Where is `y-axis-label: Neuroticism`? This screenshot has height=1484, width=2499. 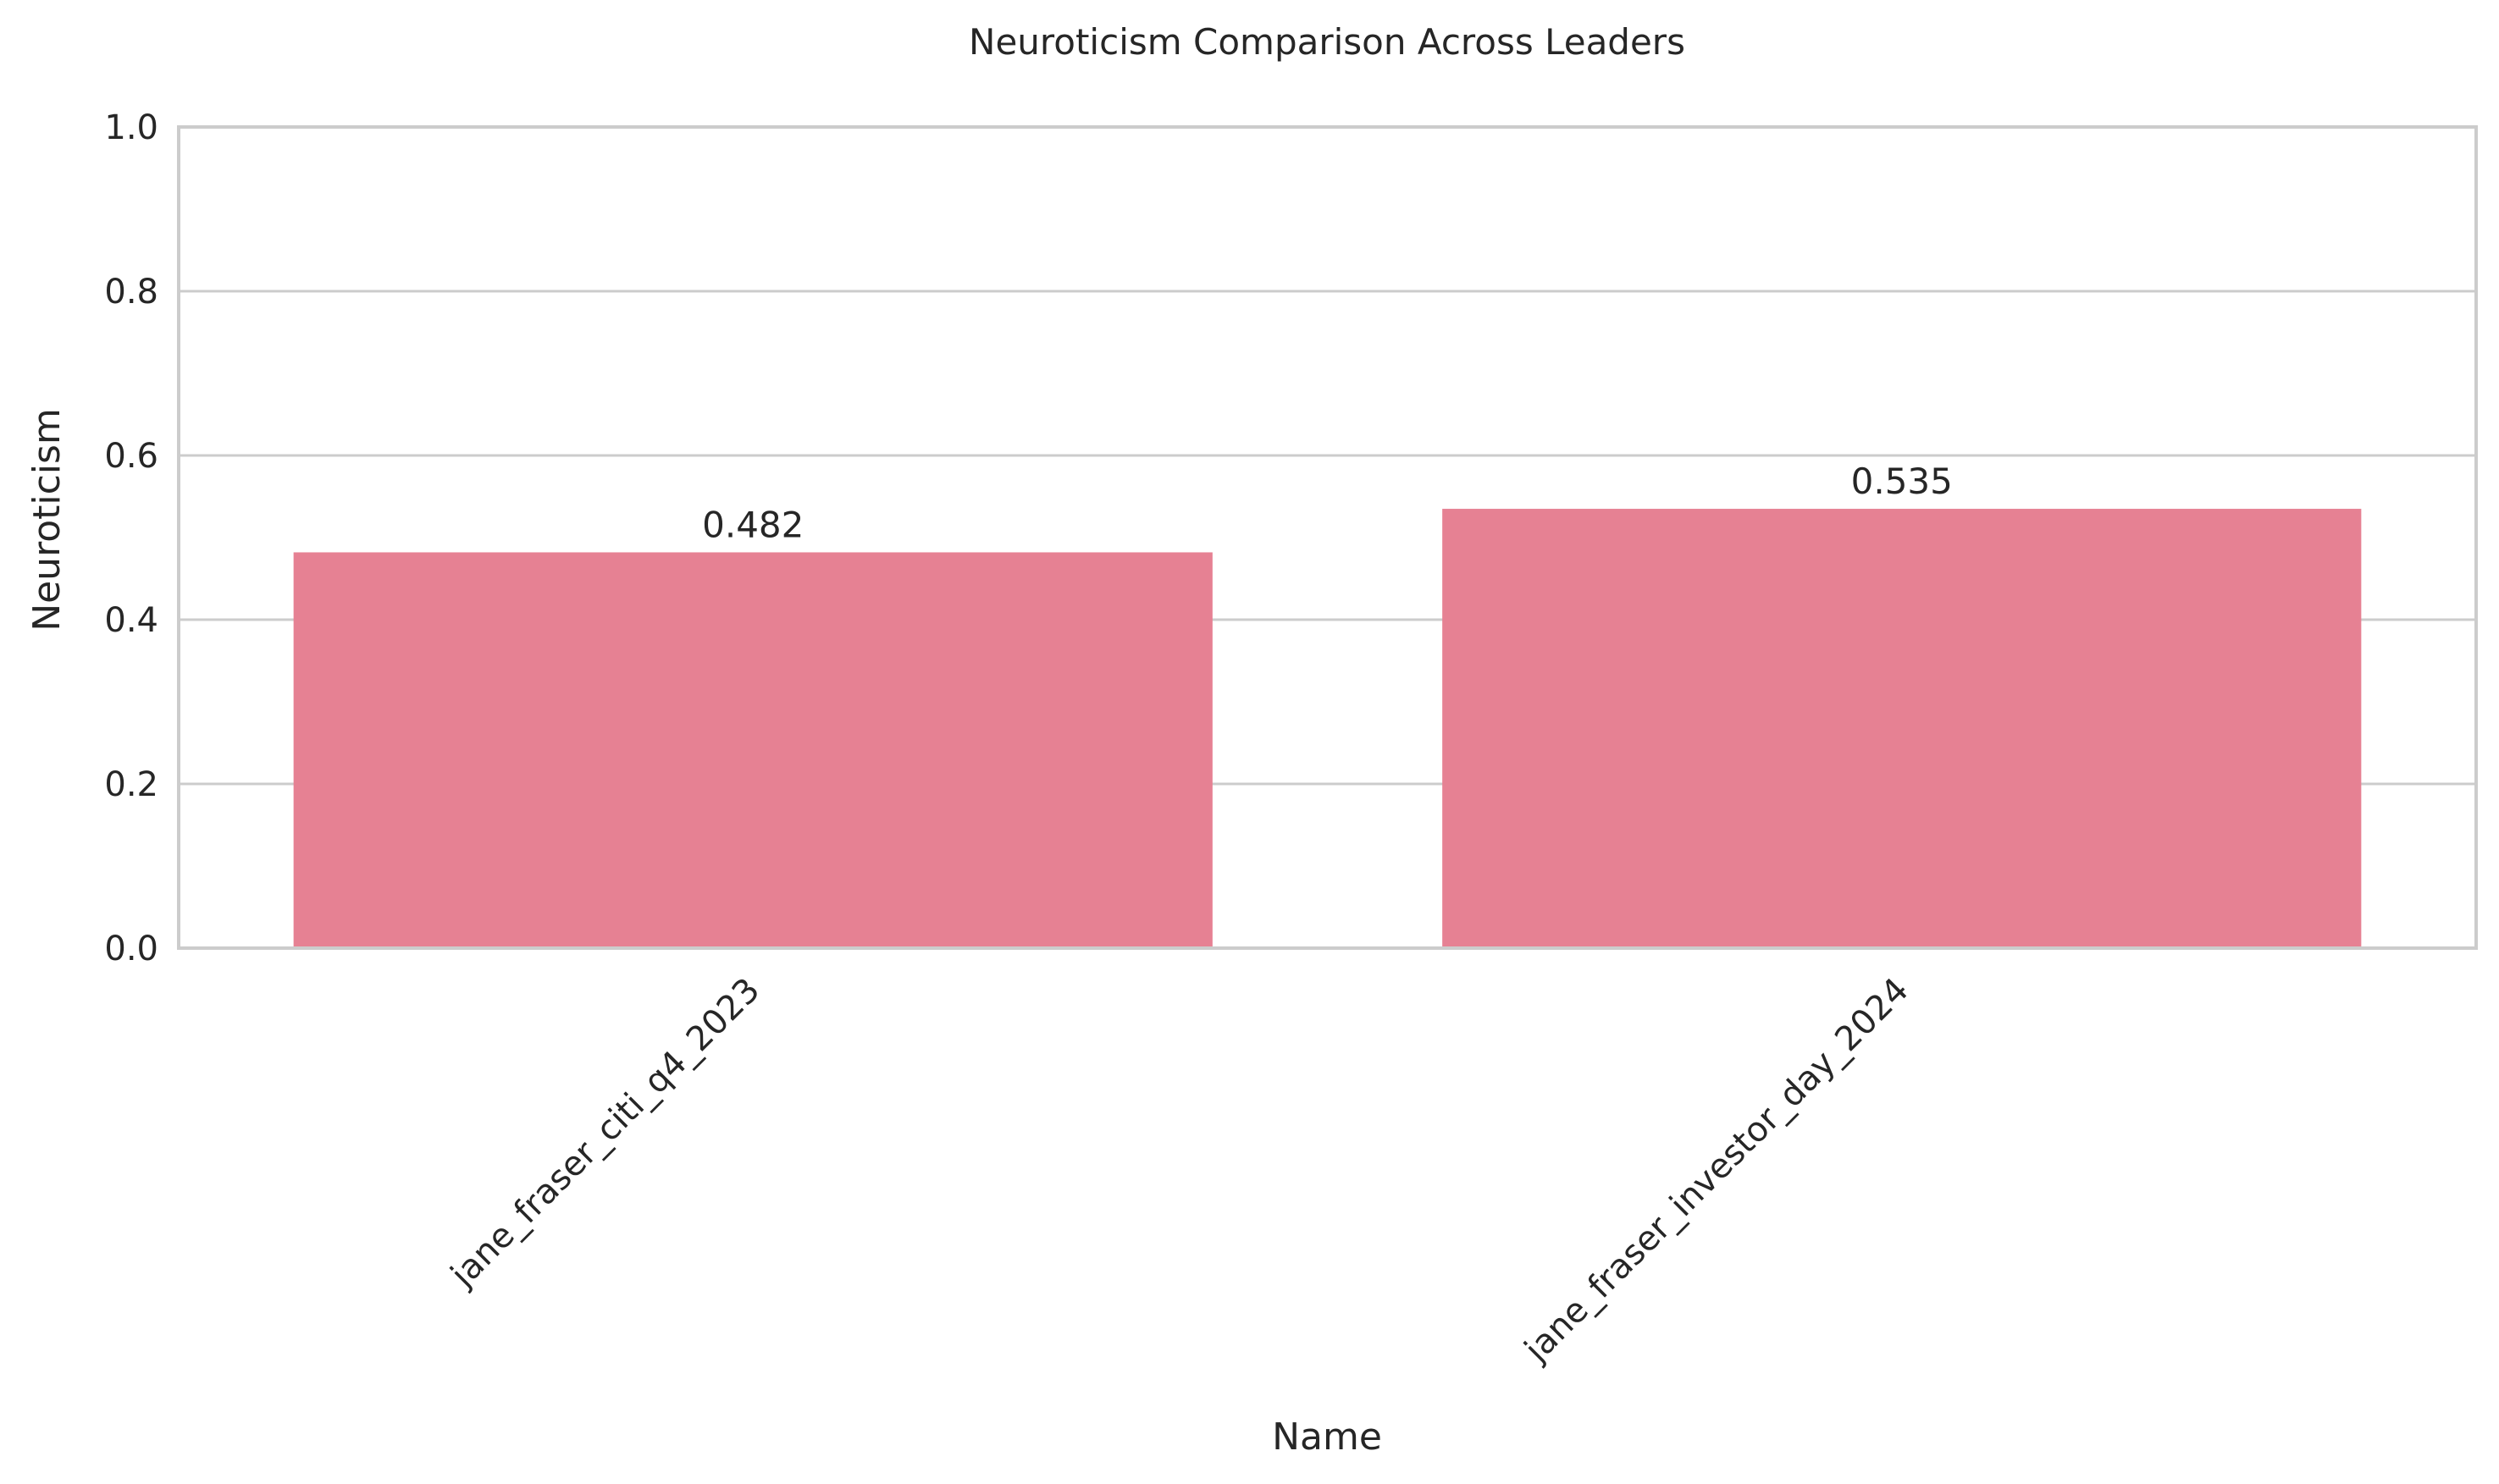 y-axis-label: Neuroticism is located at coordinates (47, 520).